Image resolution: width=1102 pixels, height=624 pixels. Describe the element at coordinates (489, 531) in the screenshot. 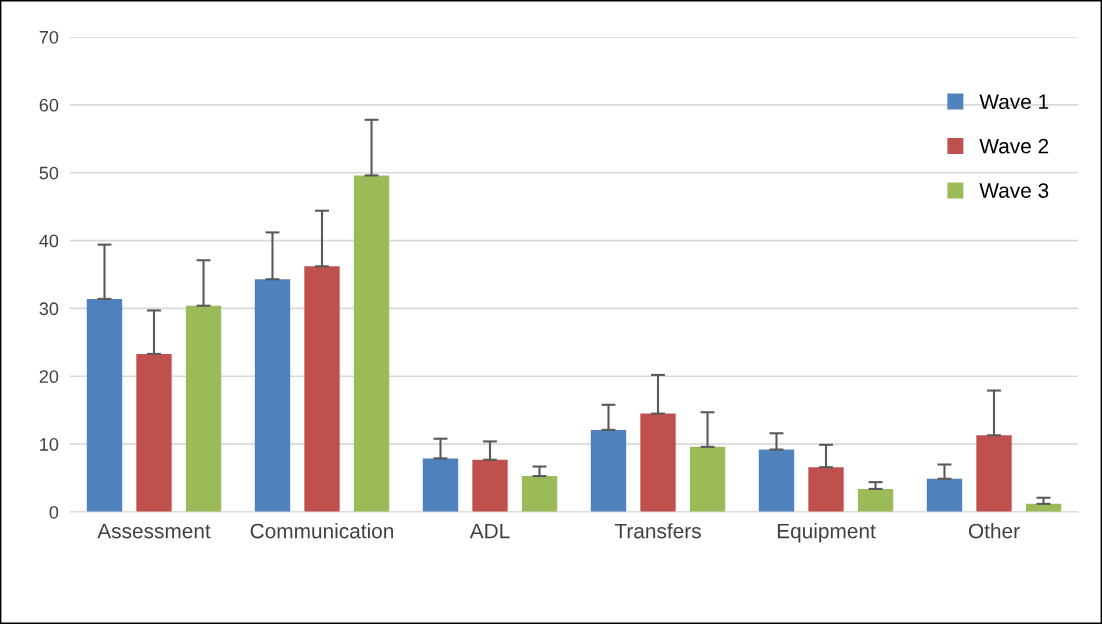

I see `x-tick-label: ADL` at that location.